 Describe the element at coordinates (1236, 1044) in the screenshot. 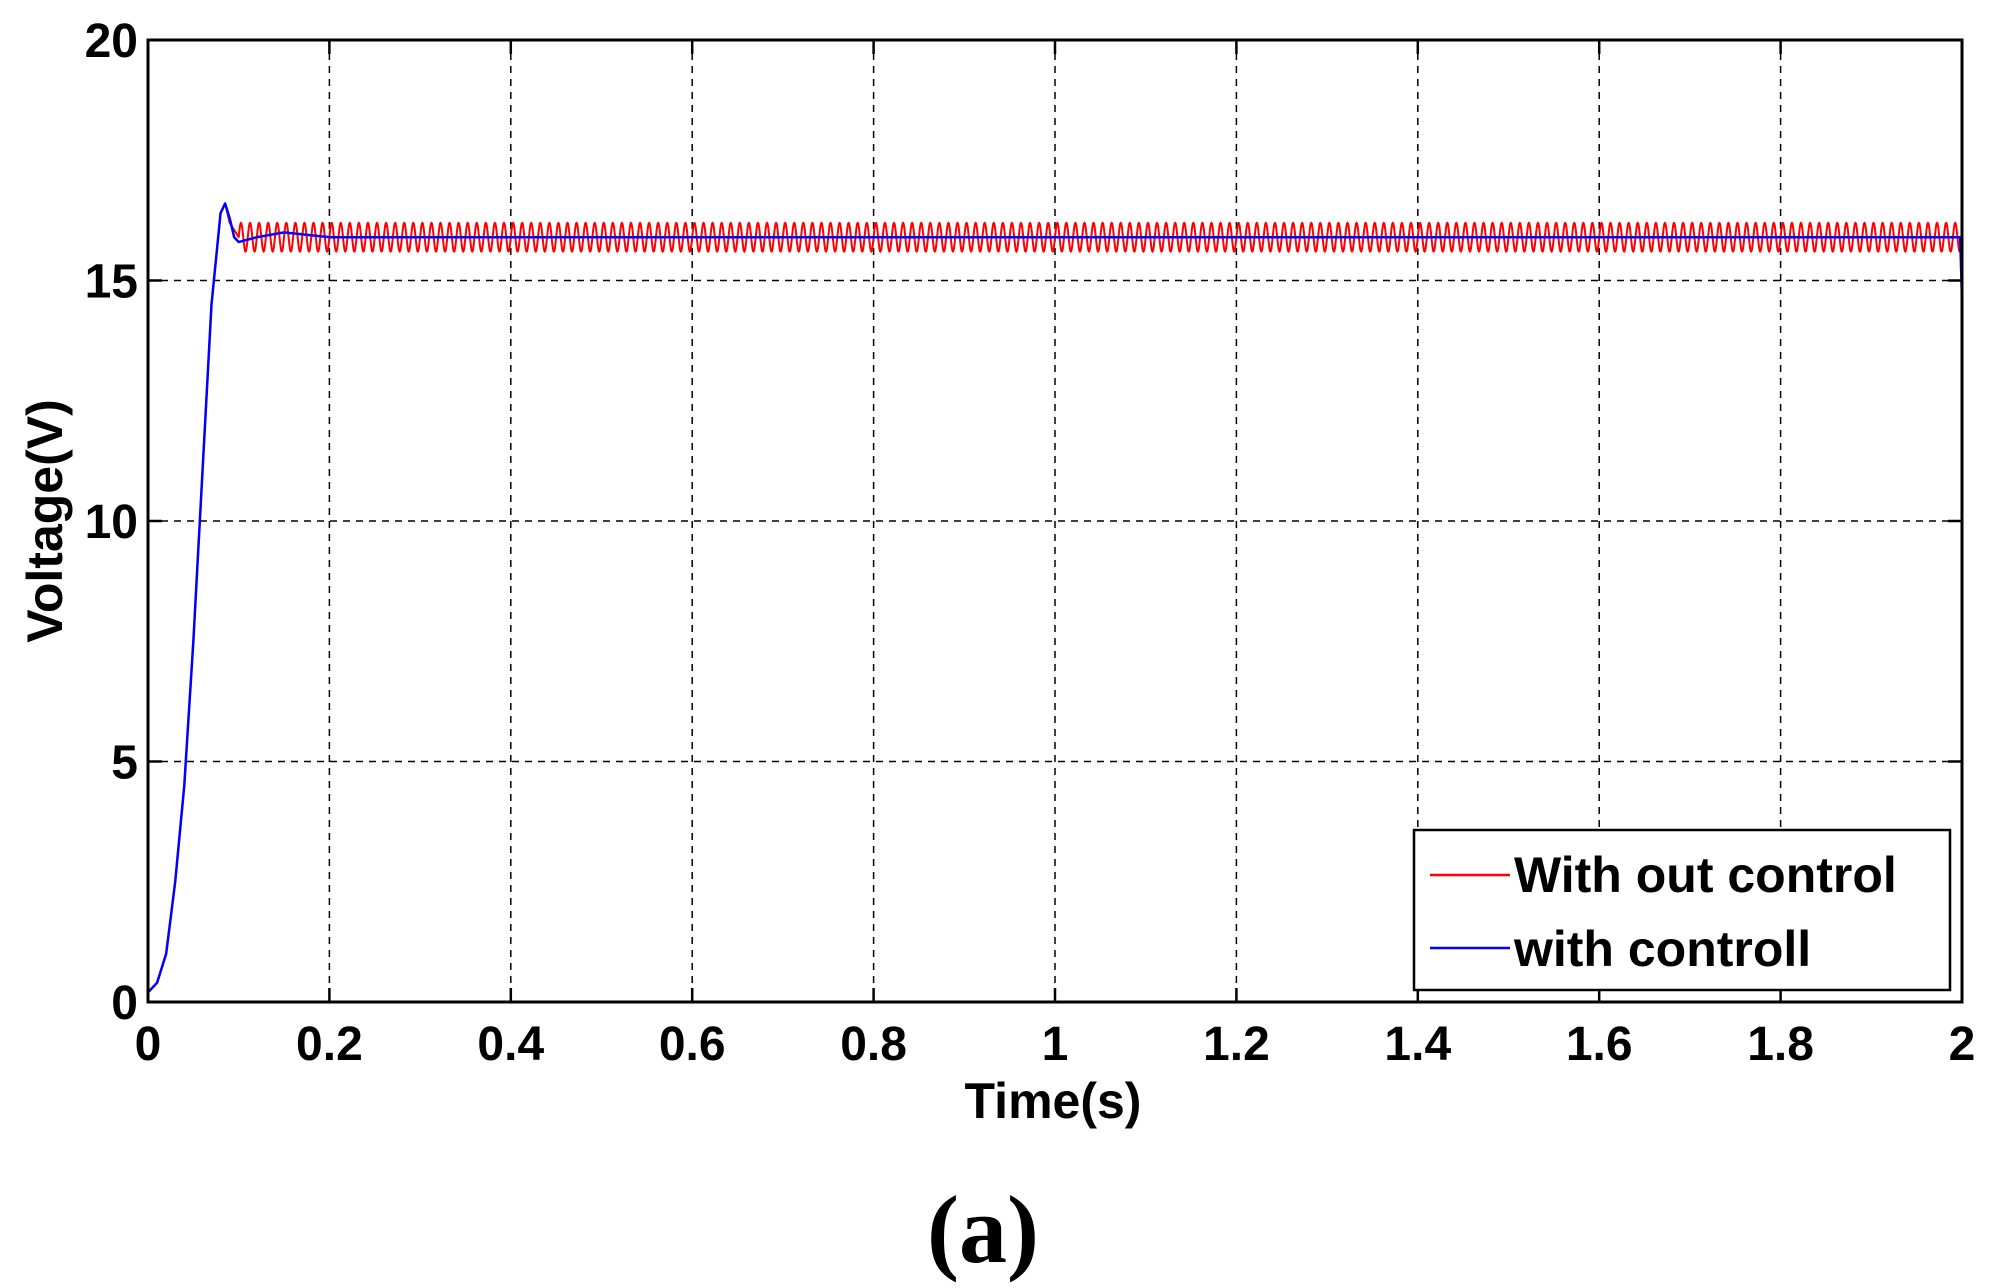

I see `x-tick-label: 1.2` at that location.